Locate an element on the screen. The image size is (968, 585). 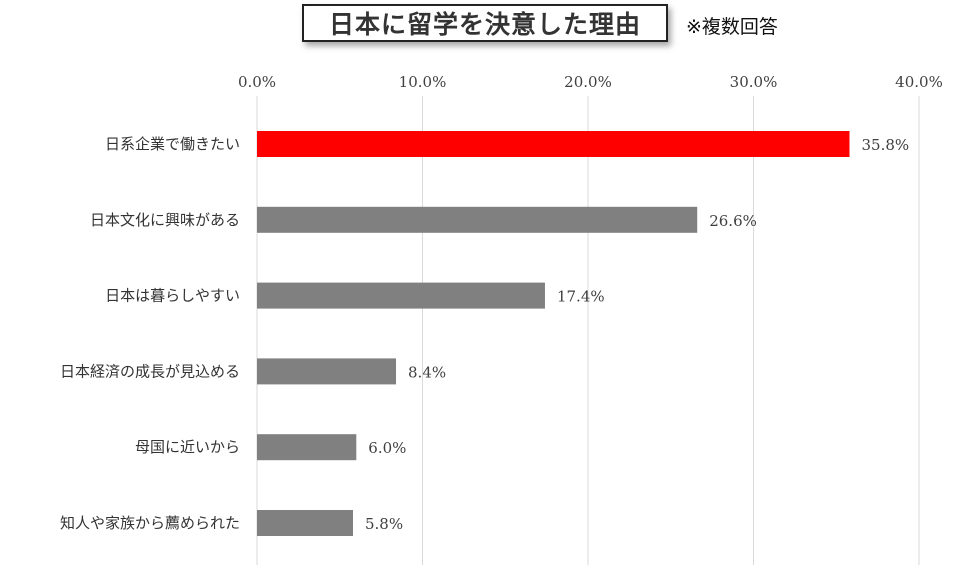
chart-title: 日本に留学を決意した理由 is located at coordinates (484, 24).